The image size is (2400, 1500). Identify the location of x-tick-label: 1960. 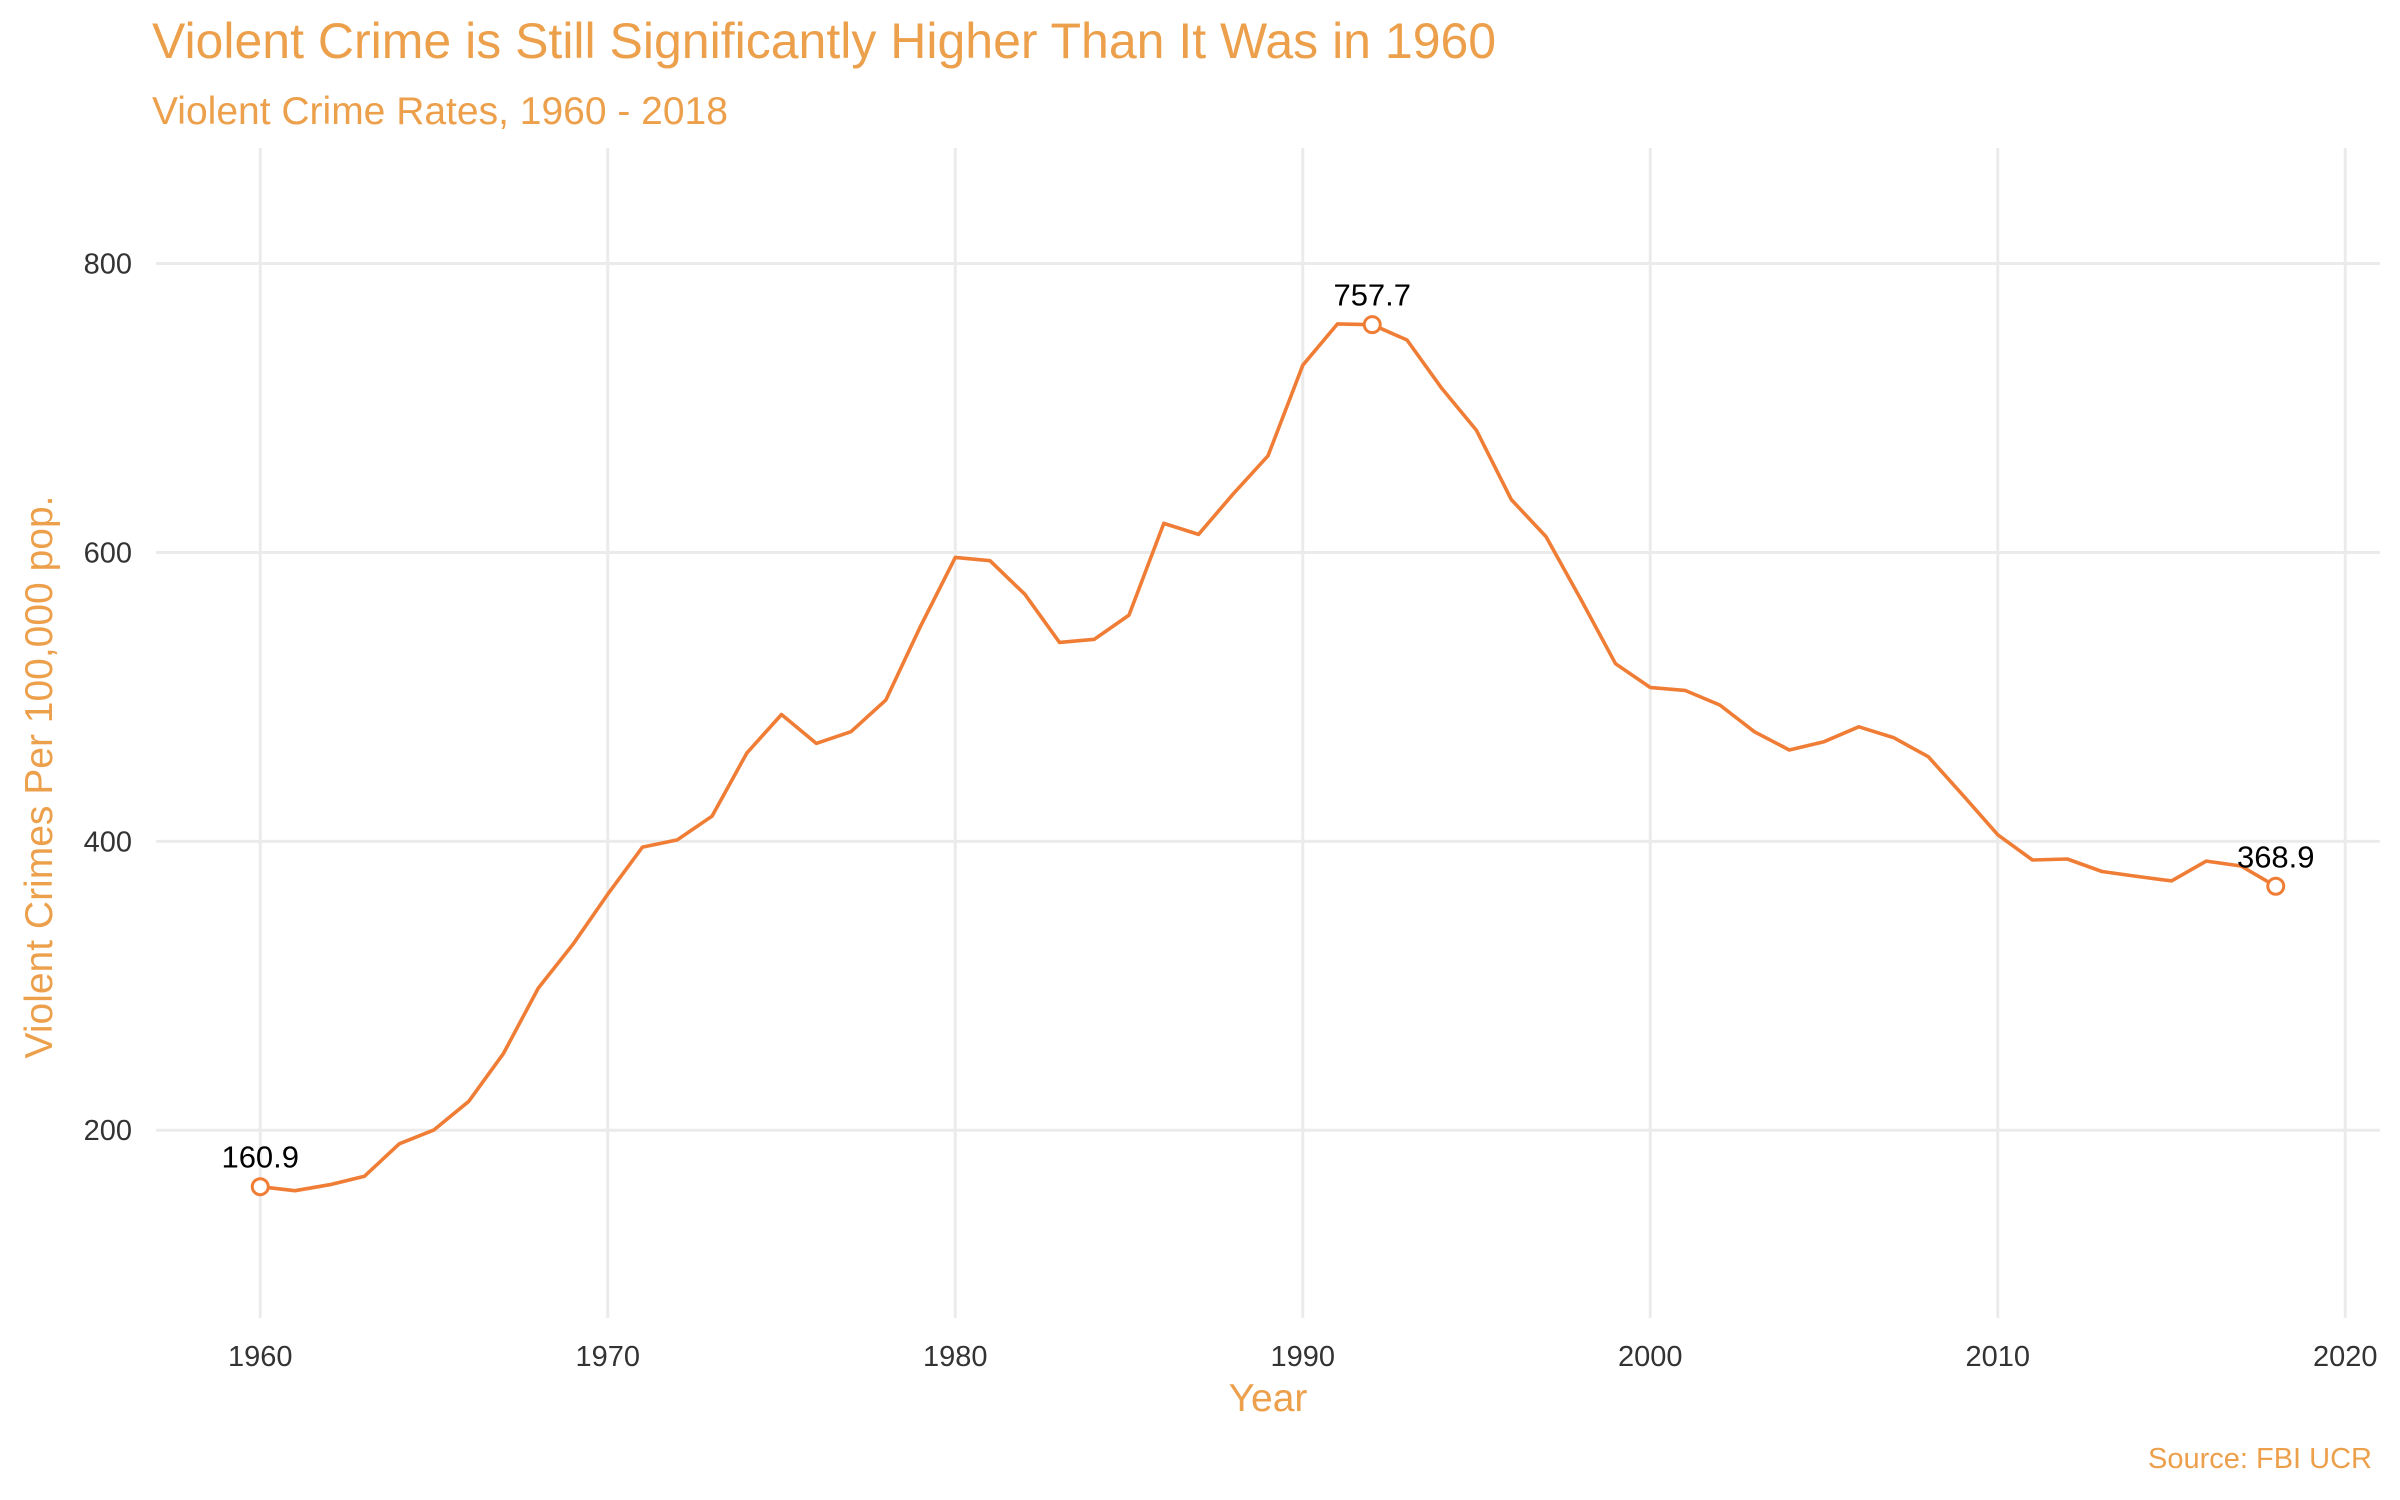
(260, 1357).